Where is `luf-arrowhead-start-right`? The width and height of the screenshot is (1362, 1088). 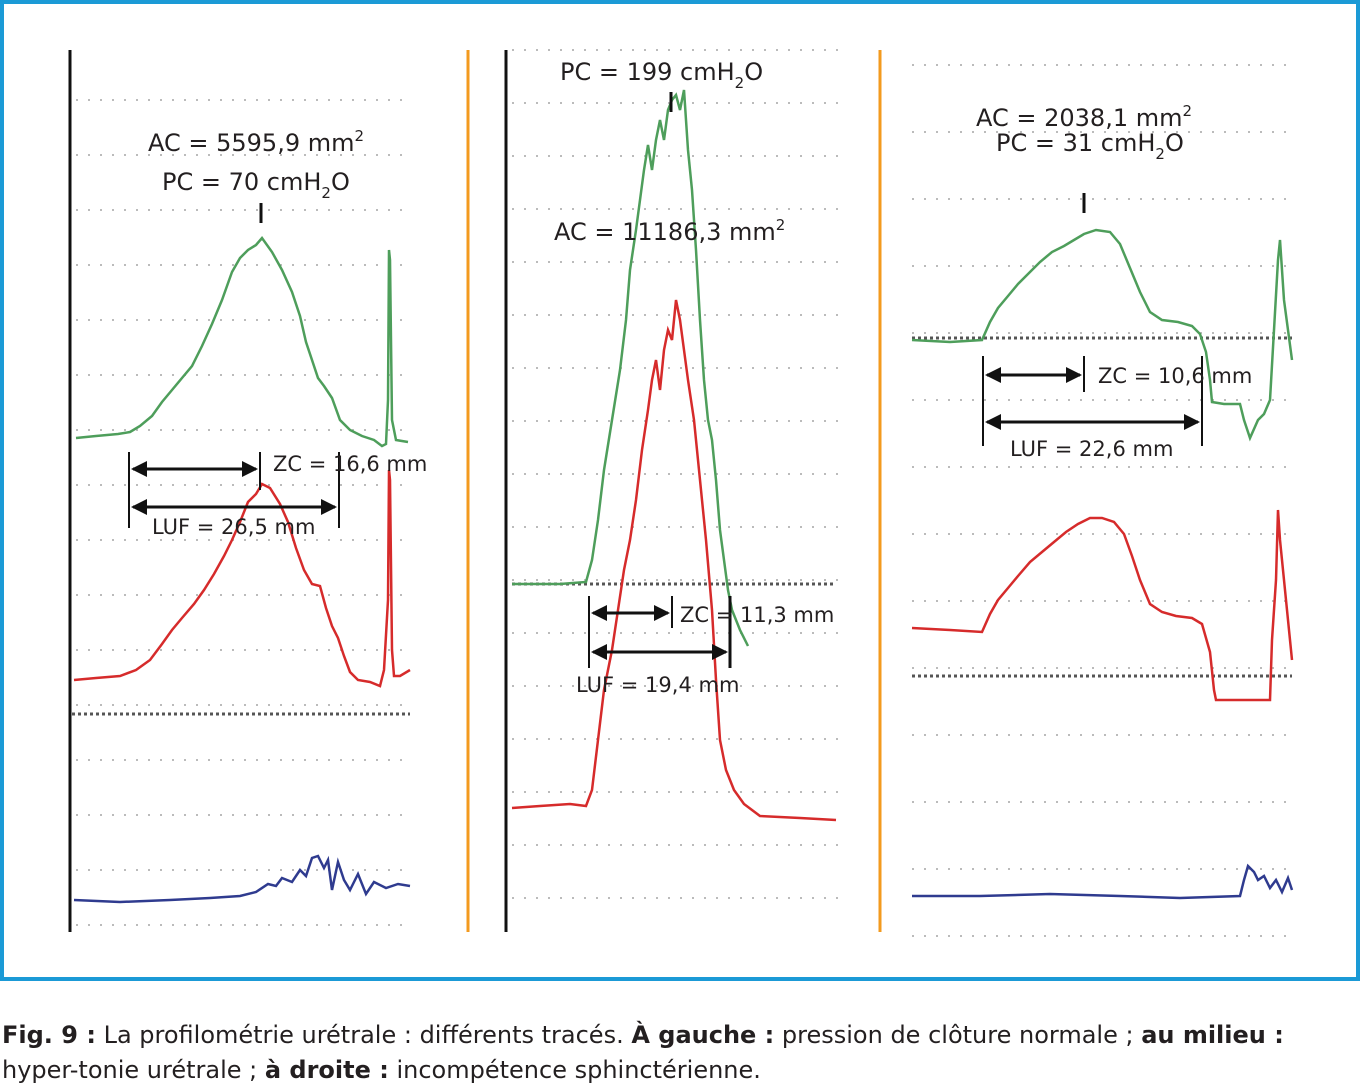 luf-arrowhead-start-right is located at coordinates (993, 422).